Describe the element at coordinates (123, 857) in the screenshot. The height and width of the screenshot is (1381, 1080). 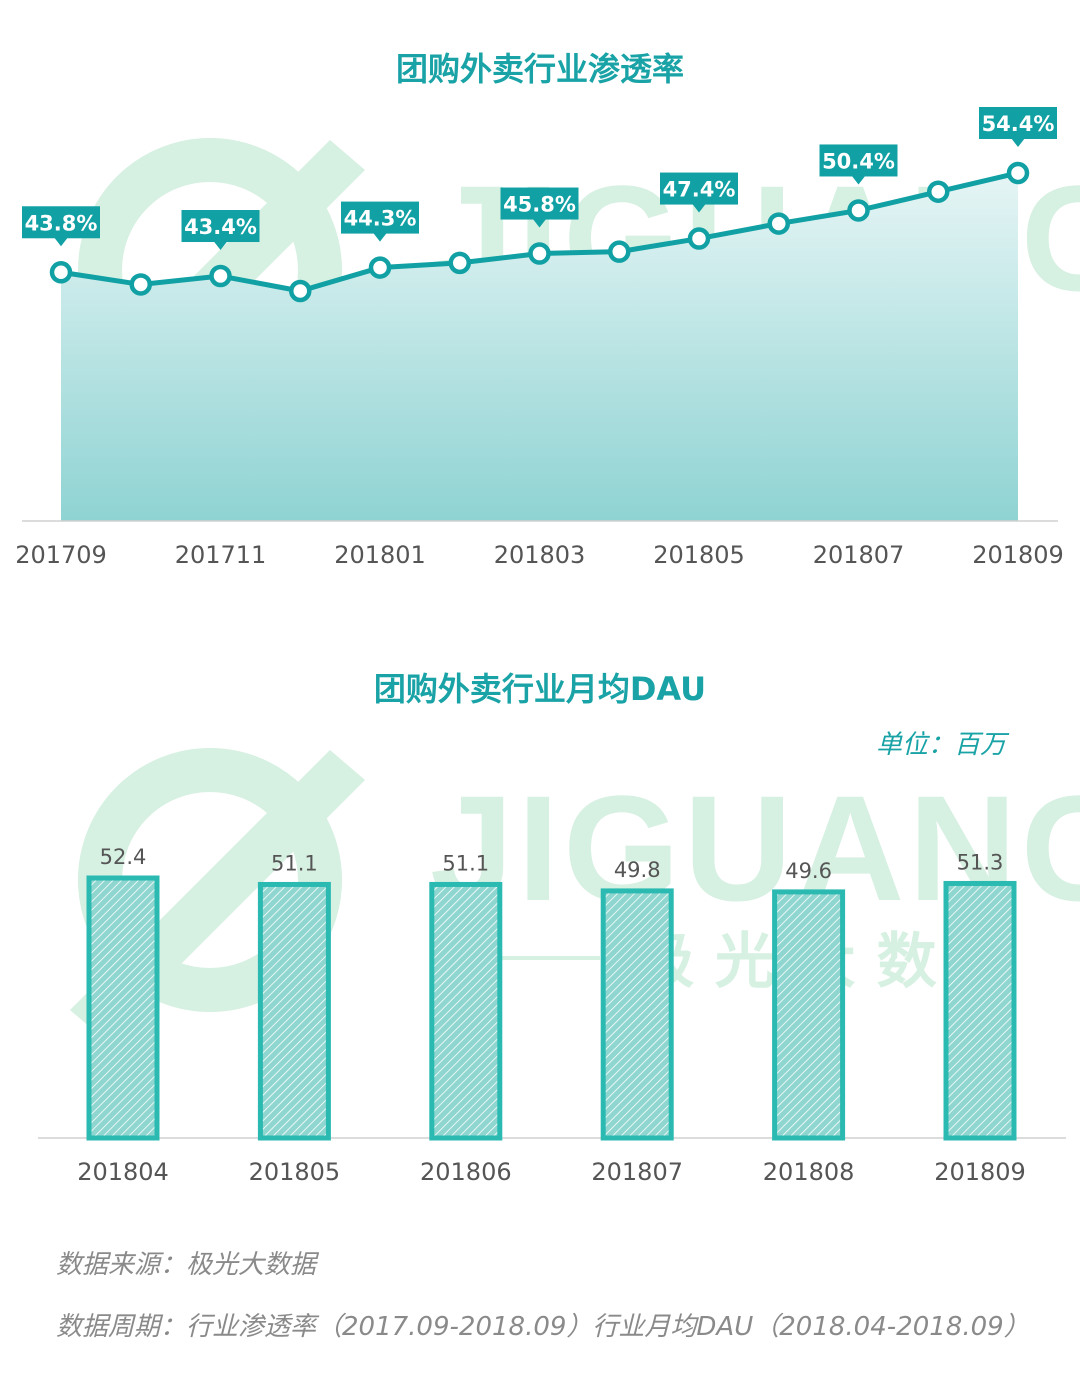
I see `bar-value-label: 52.4` at that location.